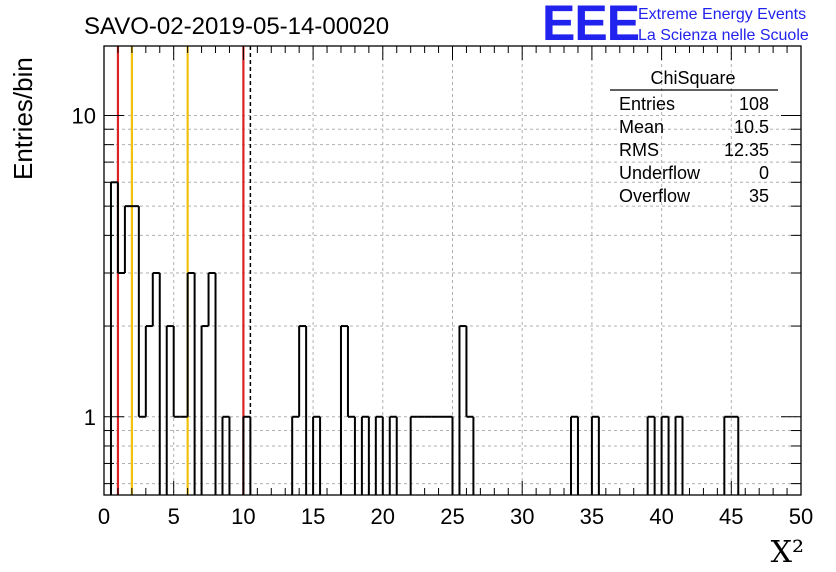 The height and width of the screenshot is (572, 836). I want to click on x-tick-label: 40, so click(661, 516).